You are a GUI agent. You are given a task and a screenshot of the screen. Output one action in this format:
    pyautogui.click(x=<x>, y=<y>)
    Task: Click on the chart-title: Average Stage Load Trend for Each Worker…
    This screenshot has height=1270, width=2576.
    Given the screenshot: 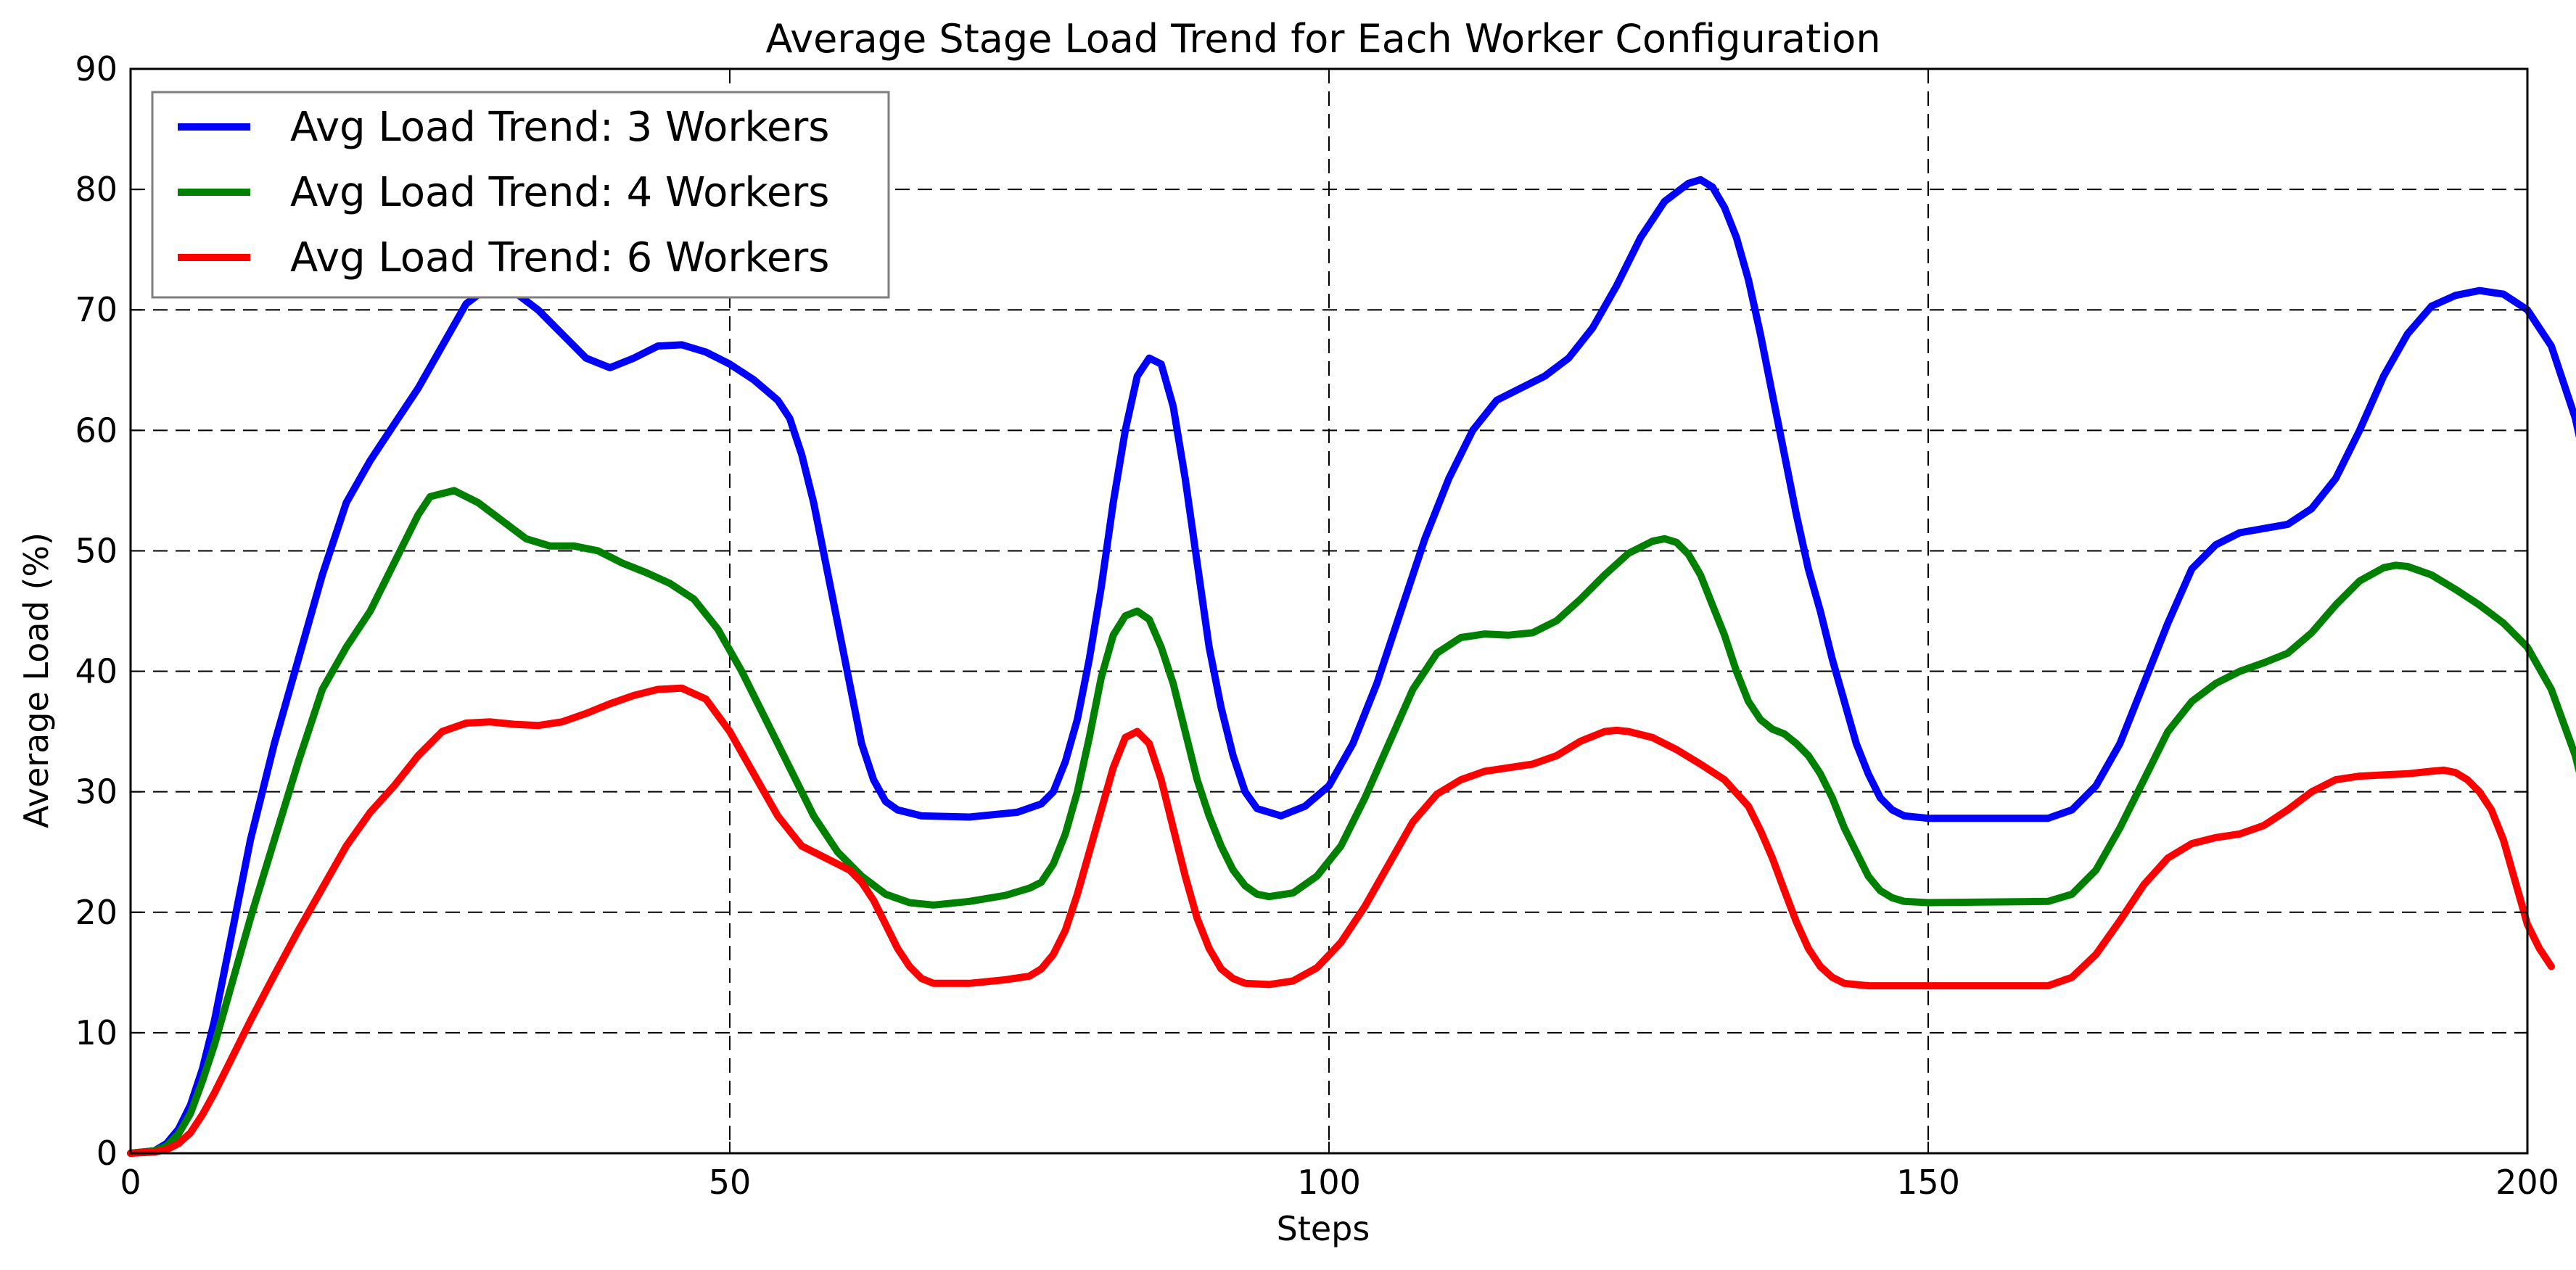 What is the action you would take?
    pyautogui.click(x=1322, y=39)
    